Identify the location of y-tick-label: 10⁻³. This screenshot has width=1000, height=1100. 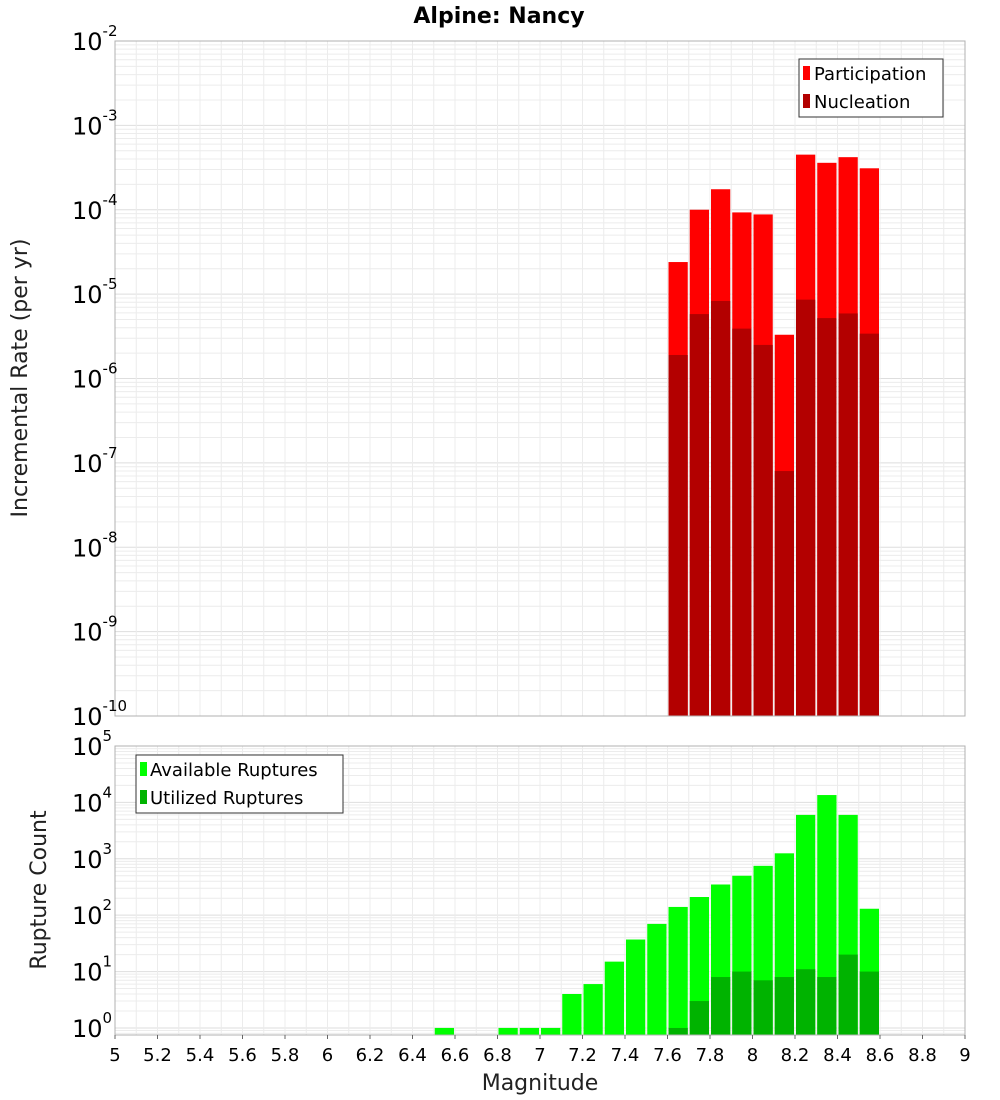
(95, 123).